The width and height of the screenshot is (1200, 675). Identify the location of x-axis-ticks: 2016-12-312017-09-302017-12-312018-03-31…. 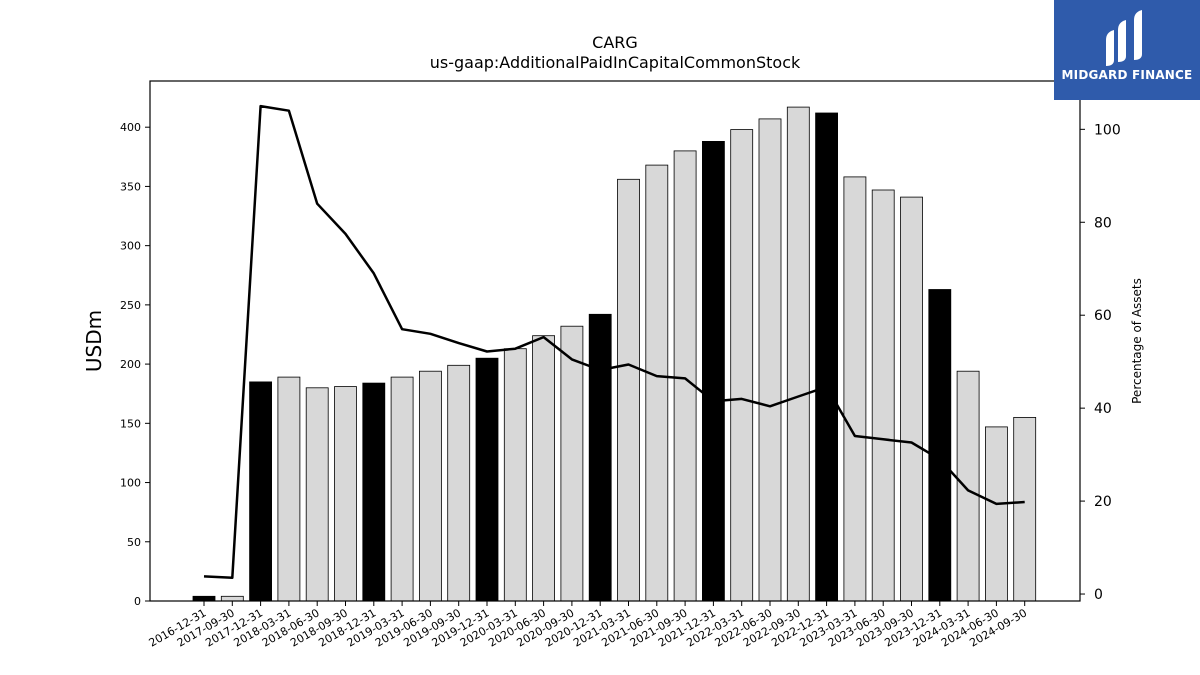
(588, 625).